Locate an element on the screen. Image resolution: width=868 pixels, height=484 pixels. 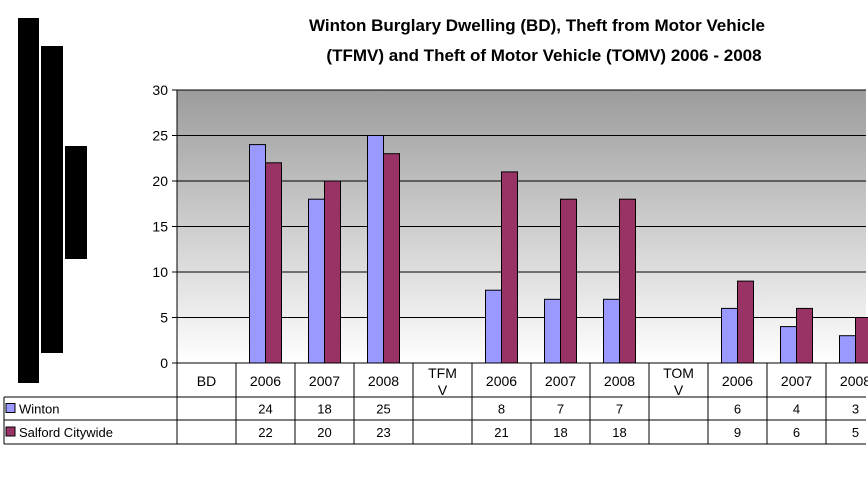
x-category-label: BD is located at coordinates (206, 381).